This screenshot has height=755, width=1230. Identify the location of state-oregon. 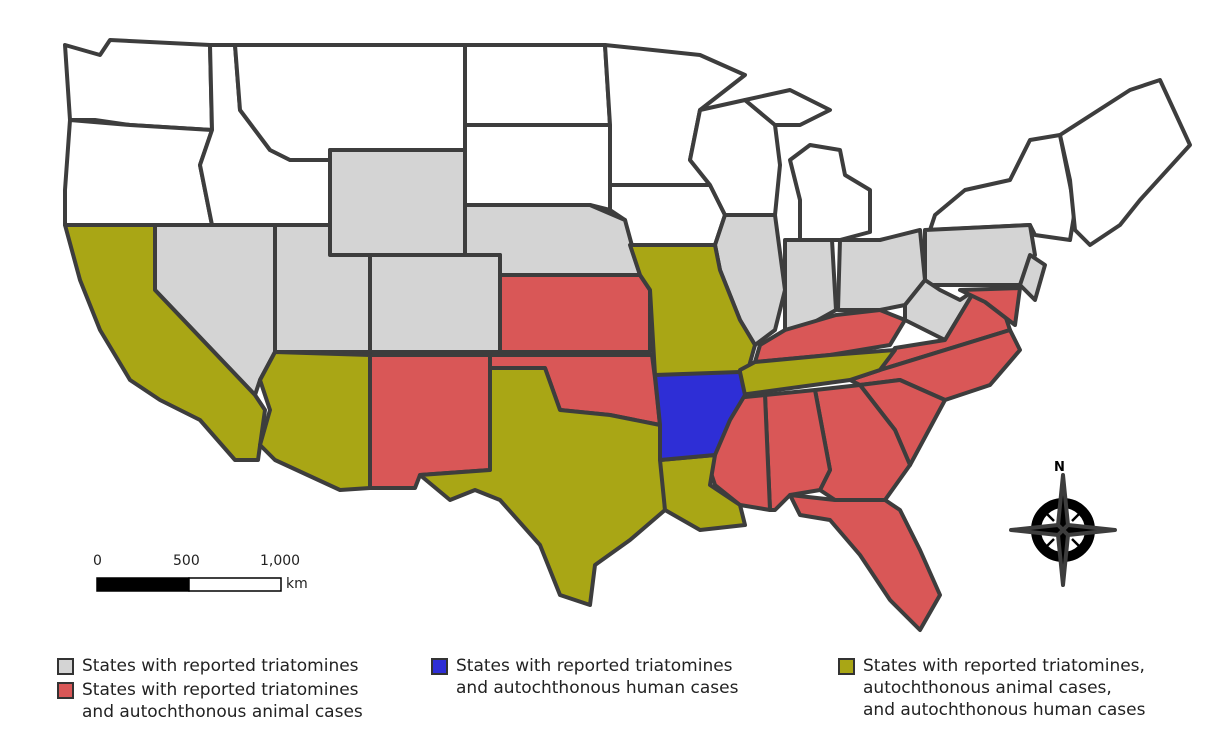
(138, 172).